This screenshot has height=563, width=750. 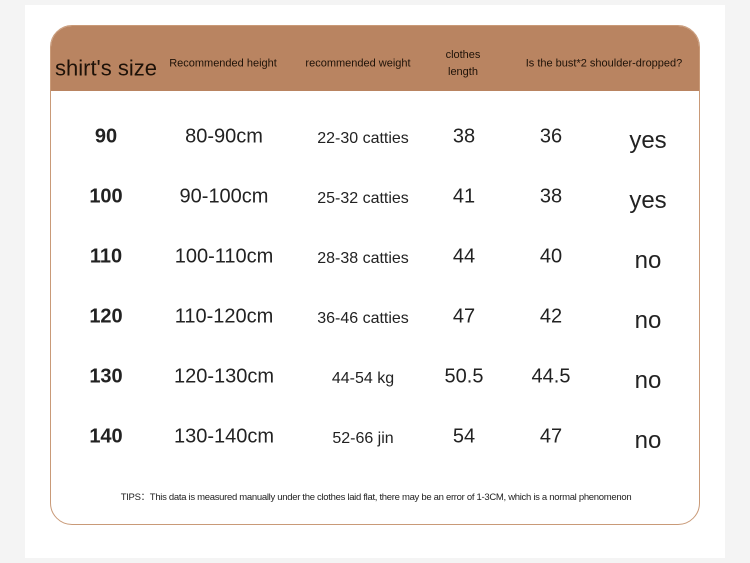 What do you see at coordinates (106, 136) in the screenshot?
I see `table-cell: 90` at bounding box center [106, 136].